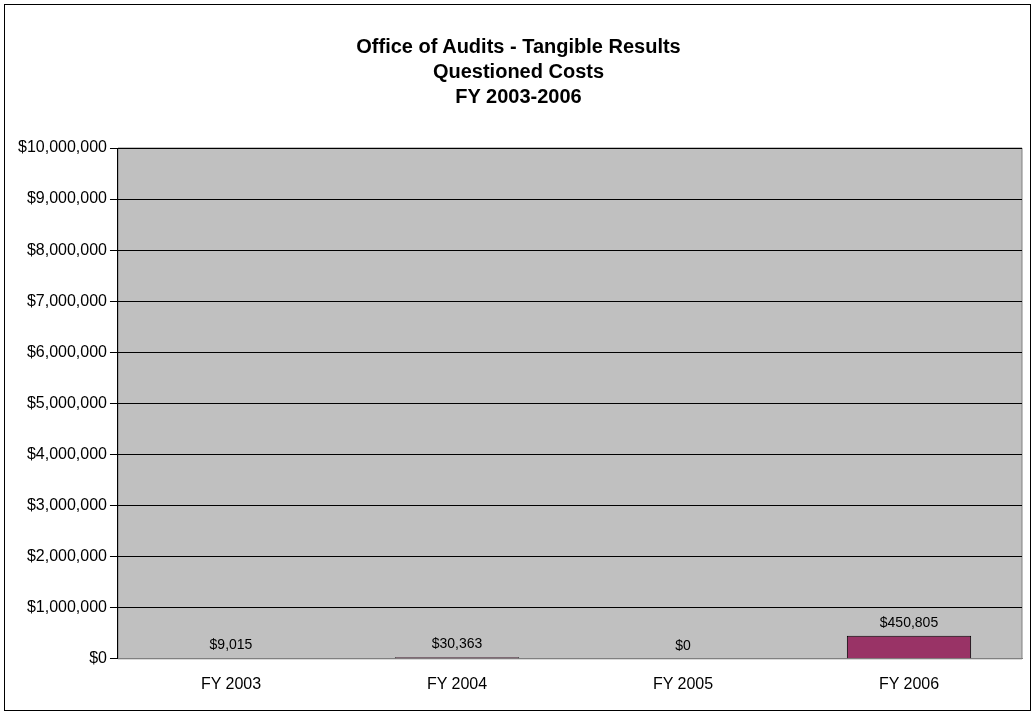  Describe the element at coordinates (67, 402) in the screenshot. I see `y-tick-label: $5,000,000` at that location.